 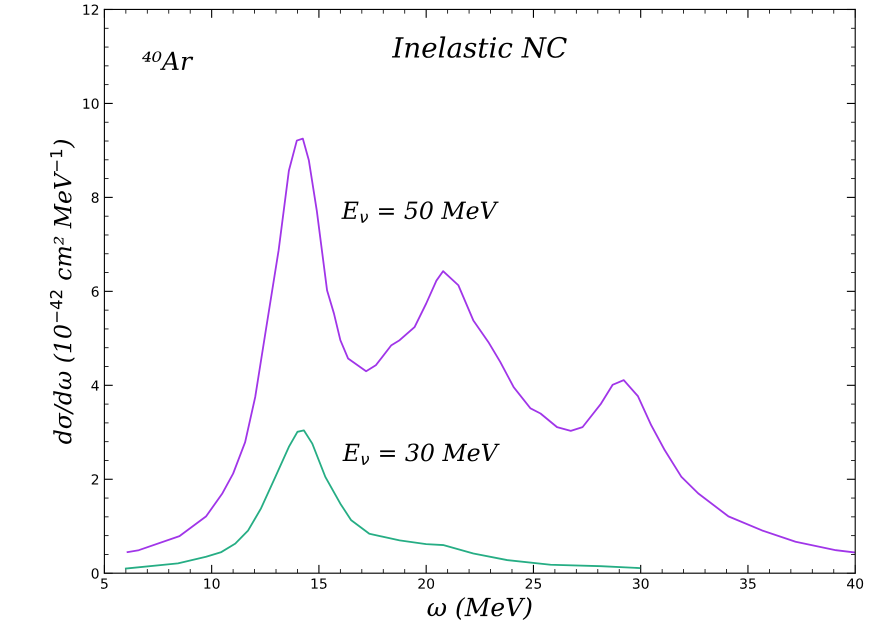 I want to click on y-tick-label: 8, so click(x=95, y=197).